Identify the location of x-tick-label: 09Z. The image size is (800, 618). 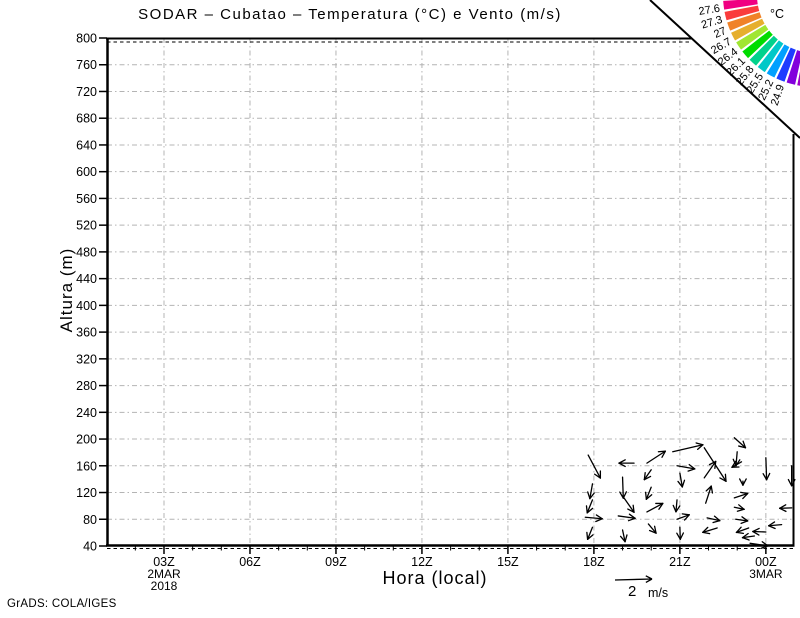
(336, 562).